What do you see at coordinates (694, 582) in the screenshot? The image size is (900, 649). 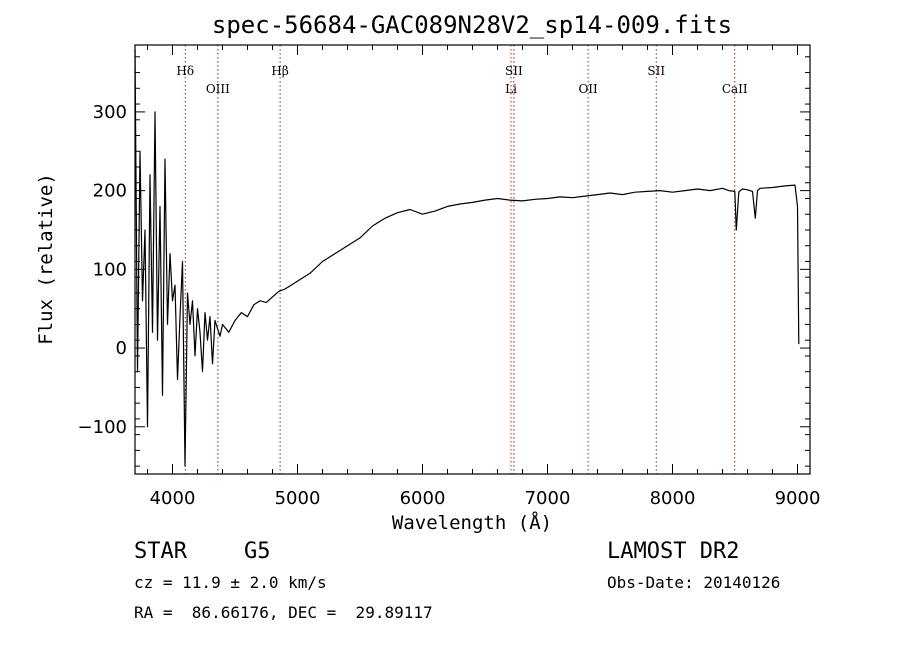 I see `observation-date: Obs-Date: 20140126` at bounding box center [694, 582].